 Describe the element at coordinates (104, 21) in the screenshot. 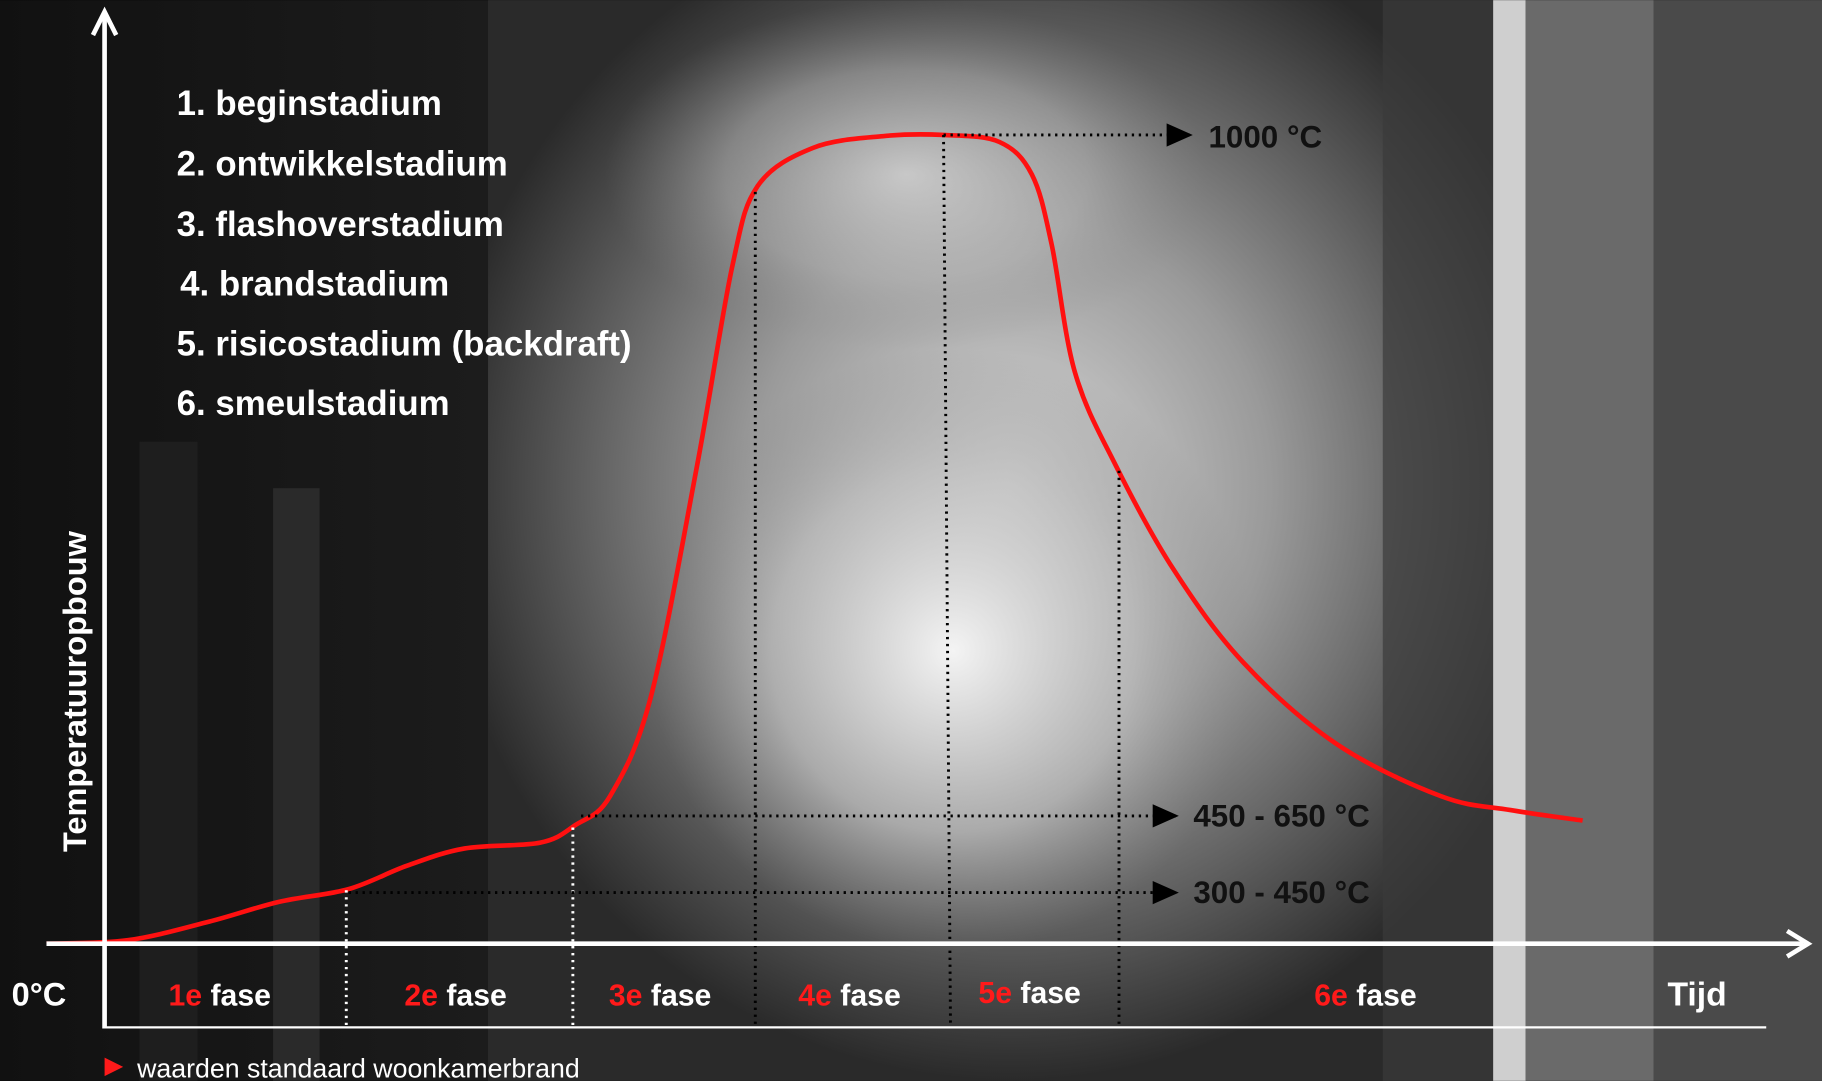

I see `y-arrow` at that location.